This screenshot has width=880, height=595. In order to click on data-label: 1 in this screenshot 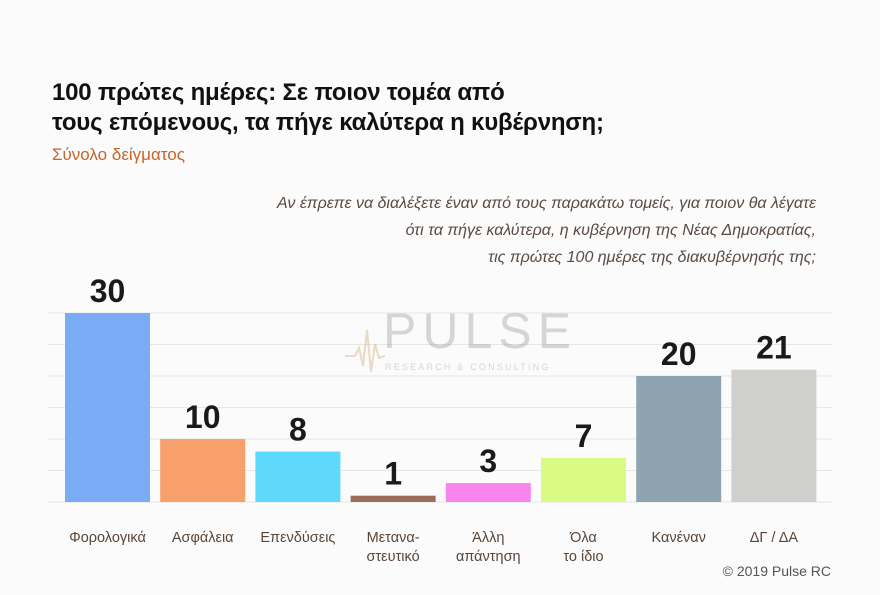, I will do `click(393, 474)`.